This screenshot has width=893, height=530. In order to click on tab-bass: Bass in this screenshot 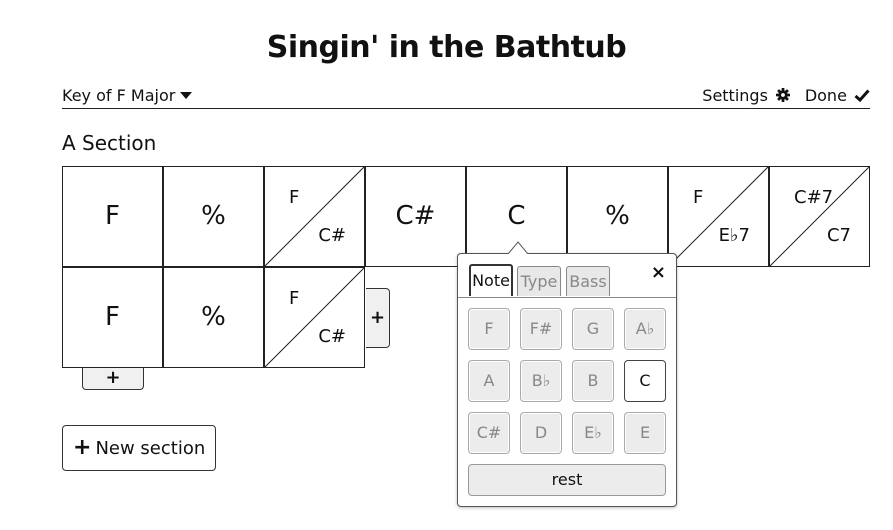, I will do `click(588, 281)`.